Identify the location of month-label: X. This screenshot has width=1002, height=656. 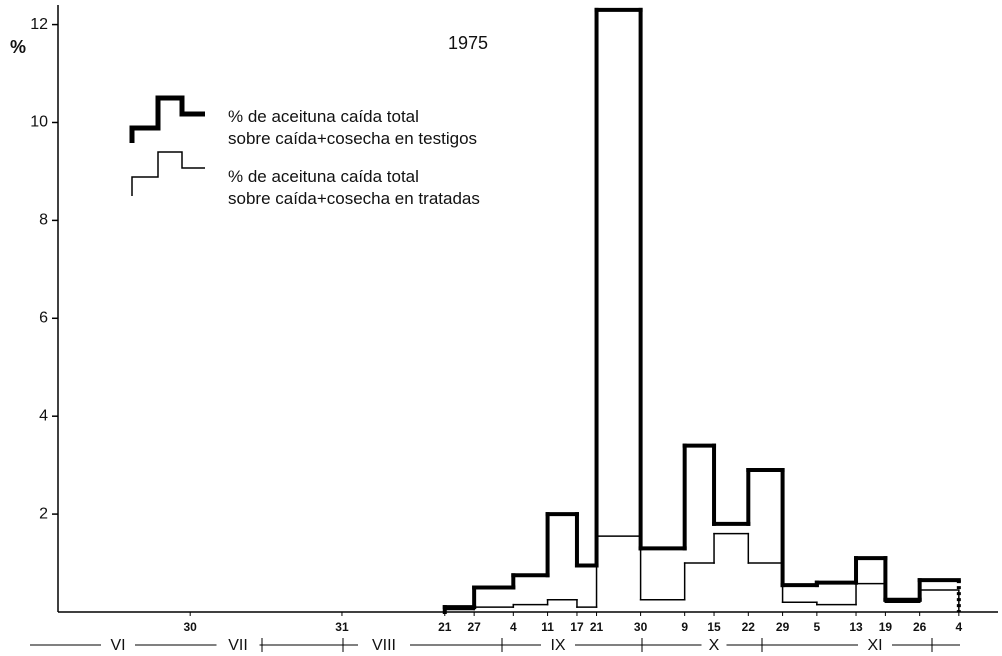
(714, 645).